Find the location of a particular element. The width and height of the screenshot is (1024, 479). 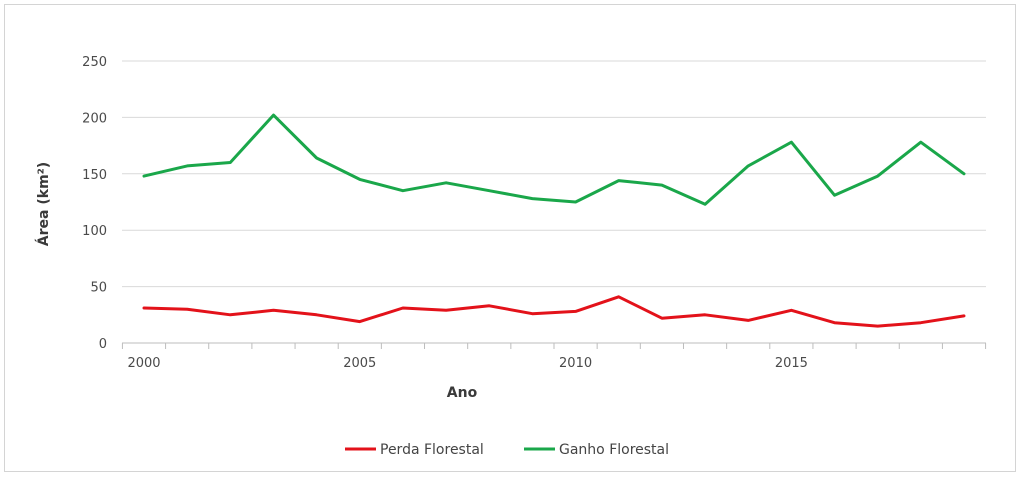

x-tick-label: 2010 is located at coordinates (575, 363).